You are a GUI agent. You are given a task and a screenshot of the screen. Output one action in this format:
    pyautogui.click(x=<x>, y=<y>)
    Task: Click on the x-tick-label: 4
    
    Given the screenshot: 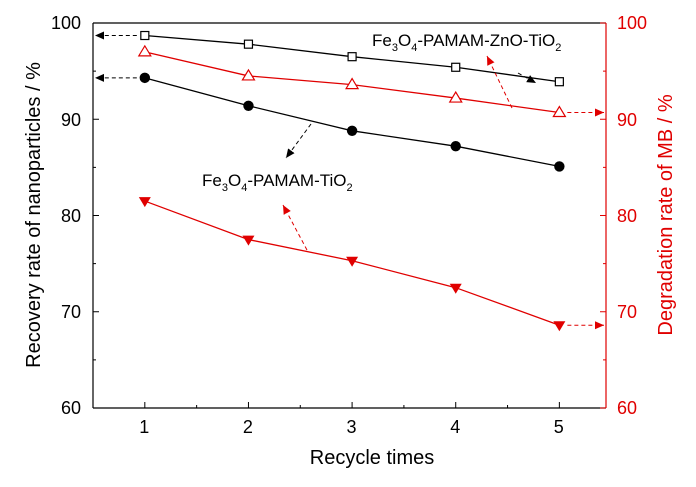 What is the action you would take?
    pyautogui.click(x=455, y=427)
    